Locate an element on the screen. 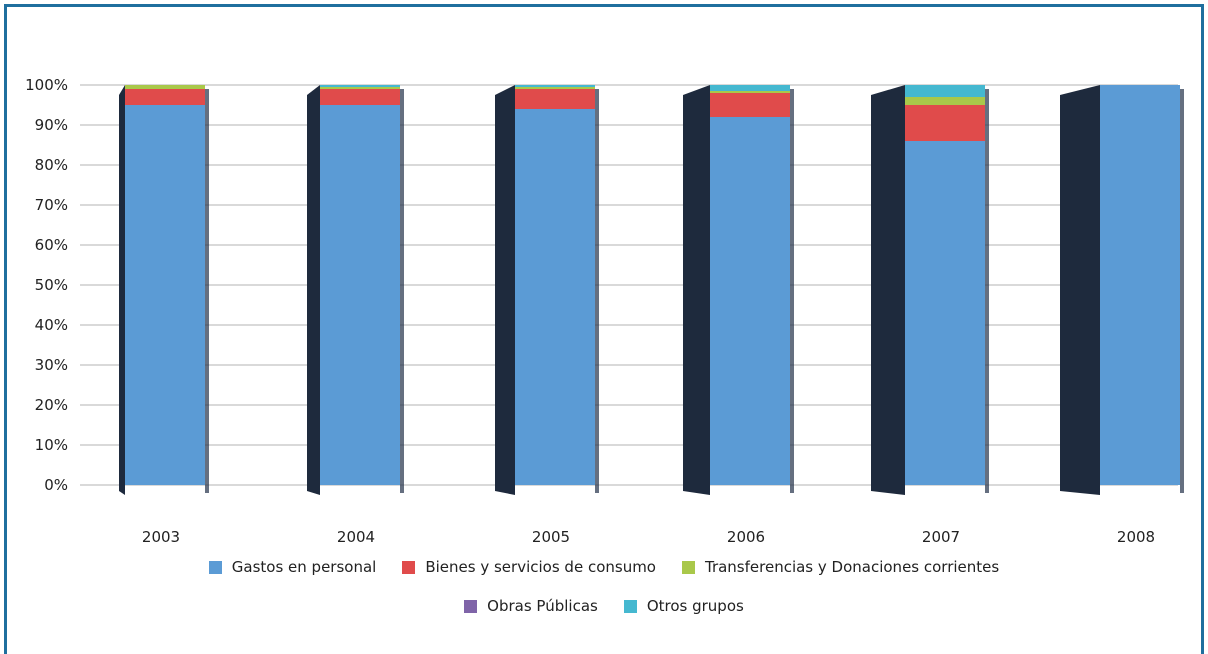 This screenshot has width=1208, height=654. legend-label: Obras Públicas is located at coordinates (542, 606).